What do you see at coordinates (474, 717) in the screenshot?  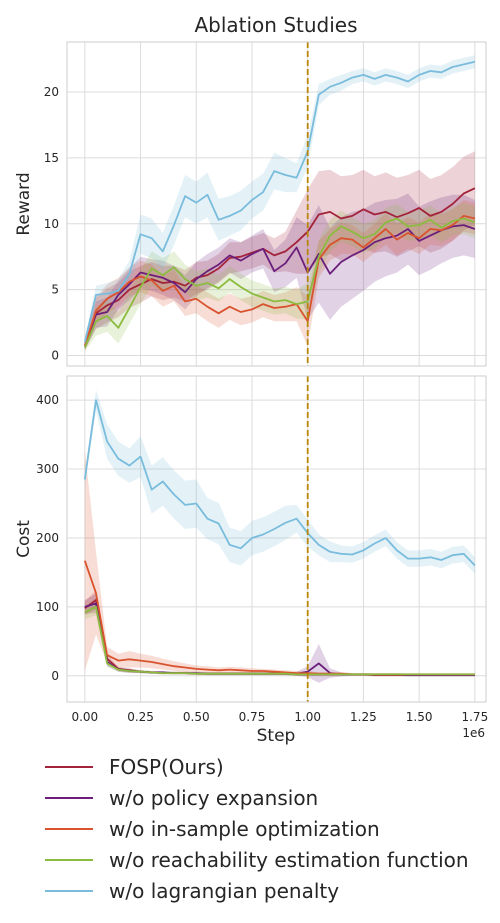 I see `x-tick-label: 1.75` at bounding box center [474, 717].